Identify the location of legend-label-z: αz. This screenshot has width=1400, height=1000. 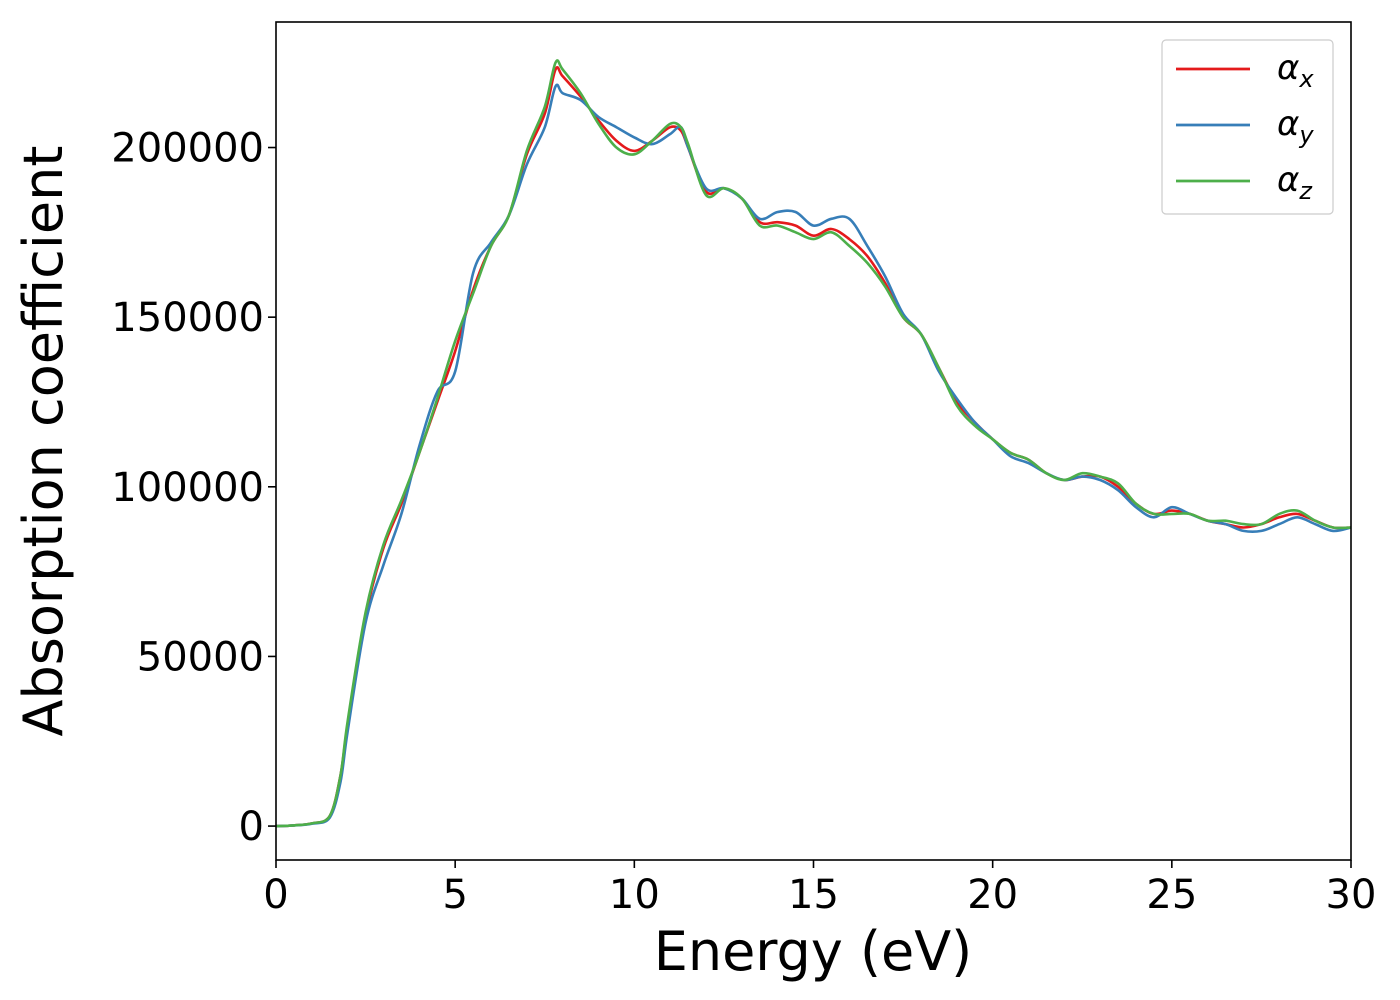
(1295, 182).